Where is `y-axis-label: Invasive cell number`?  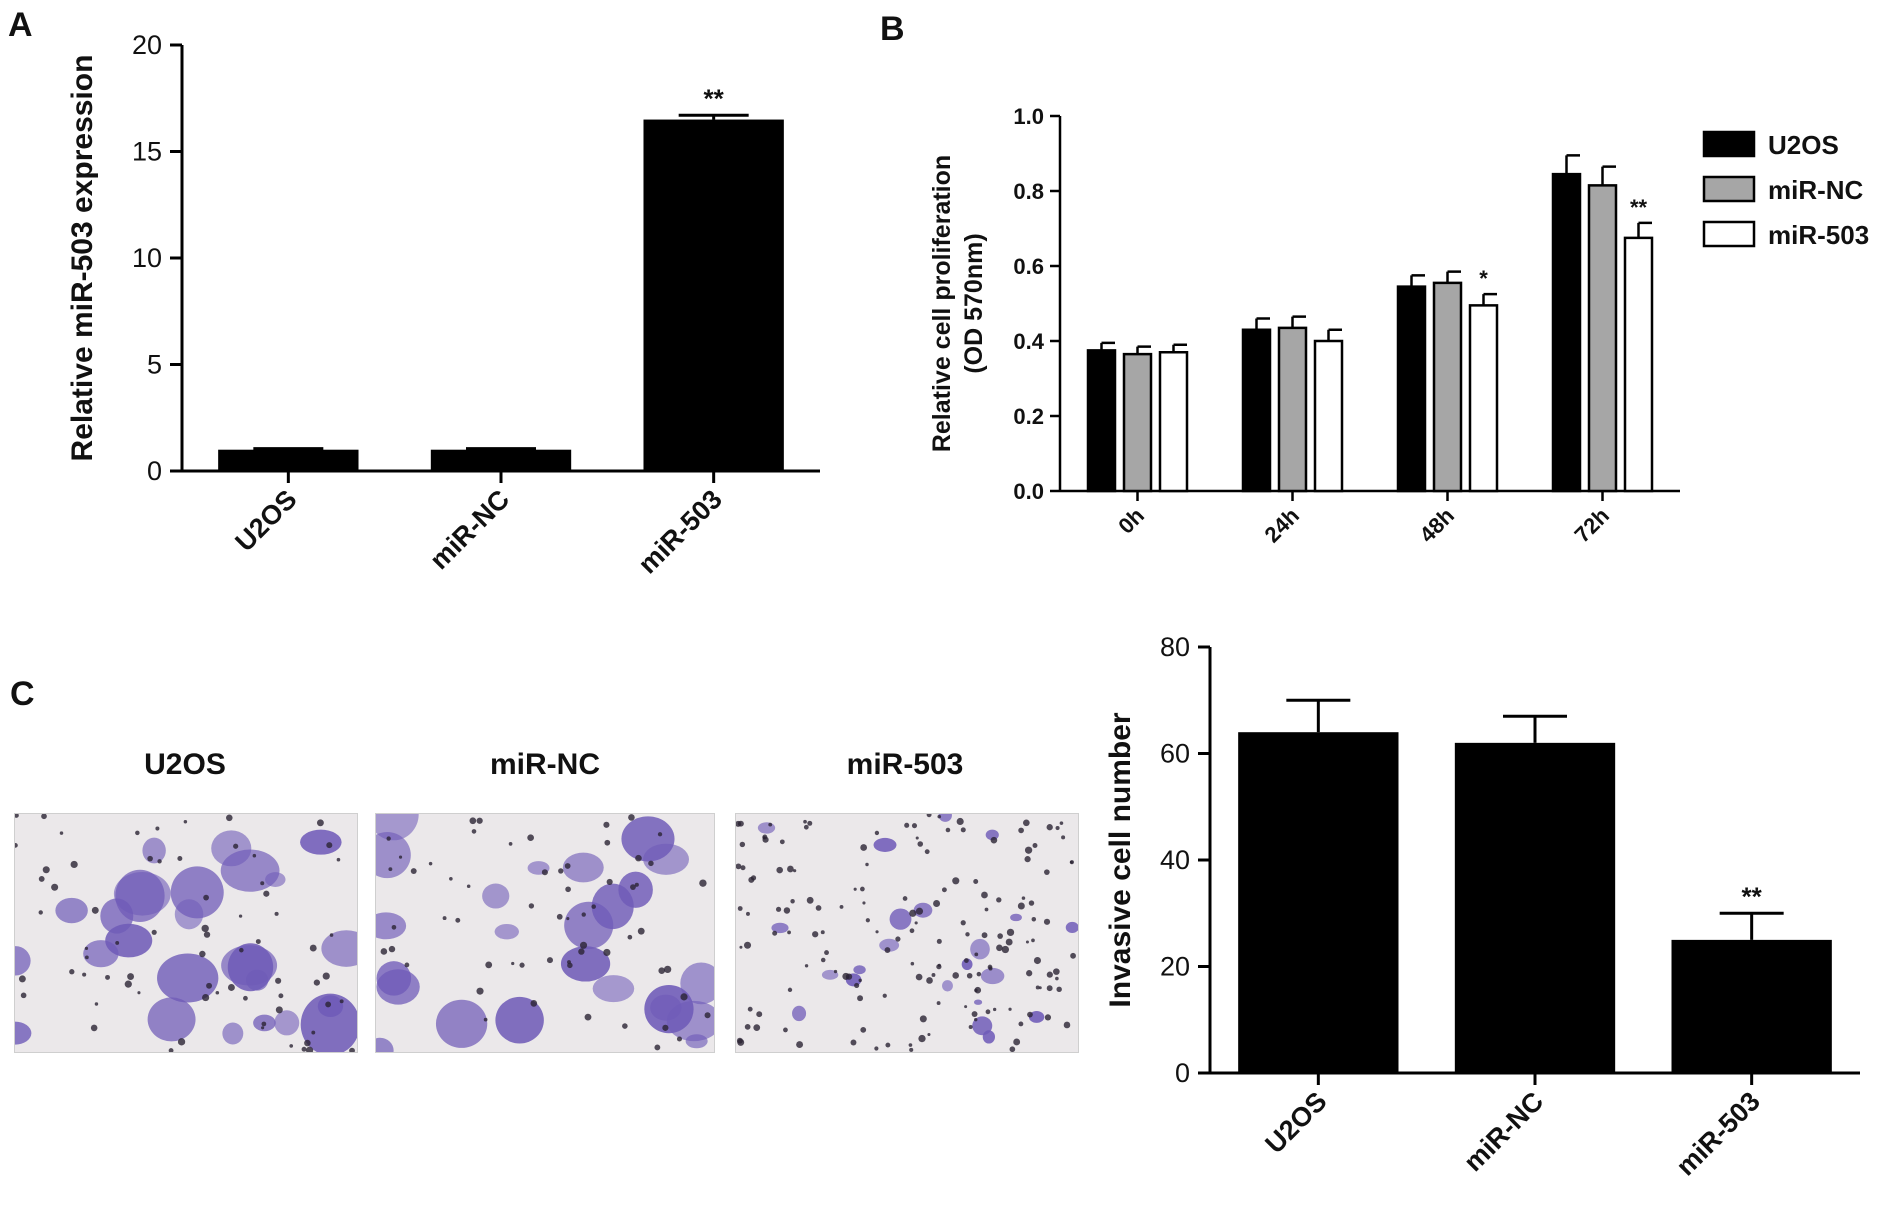
y-axis-label: Invasive cell number is located at coordinates (1120, 859).